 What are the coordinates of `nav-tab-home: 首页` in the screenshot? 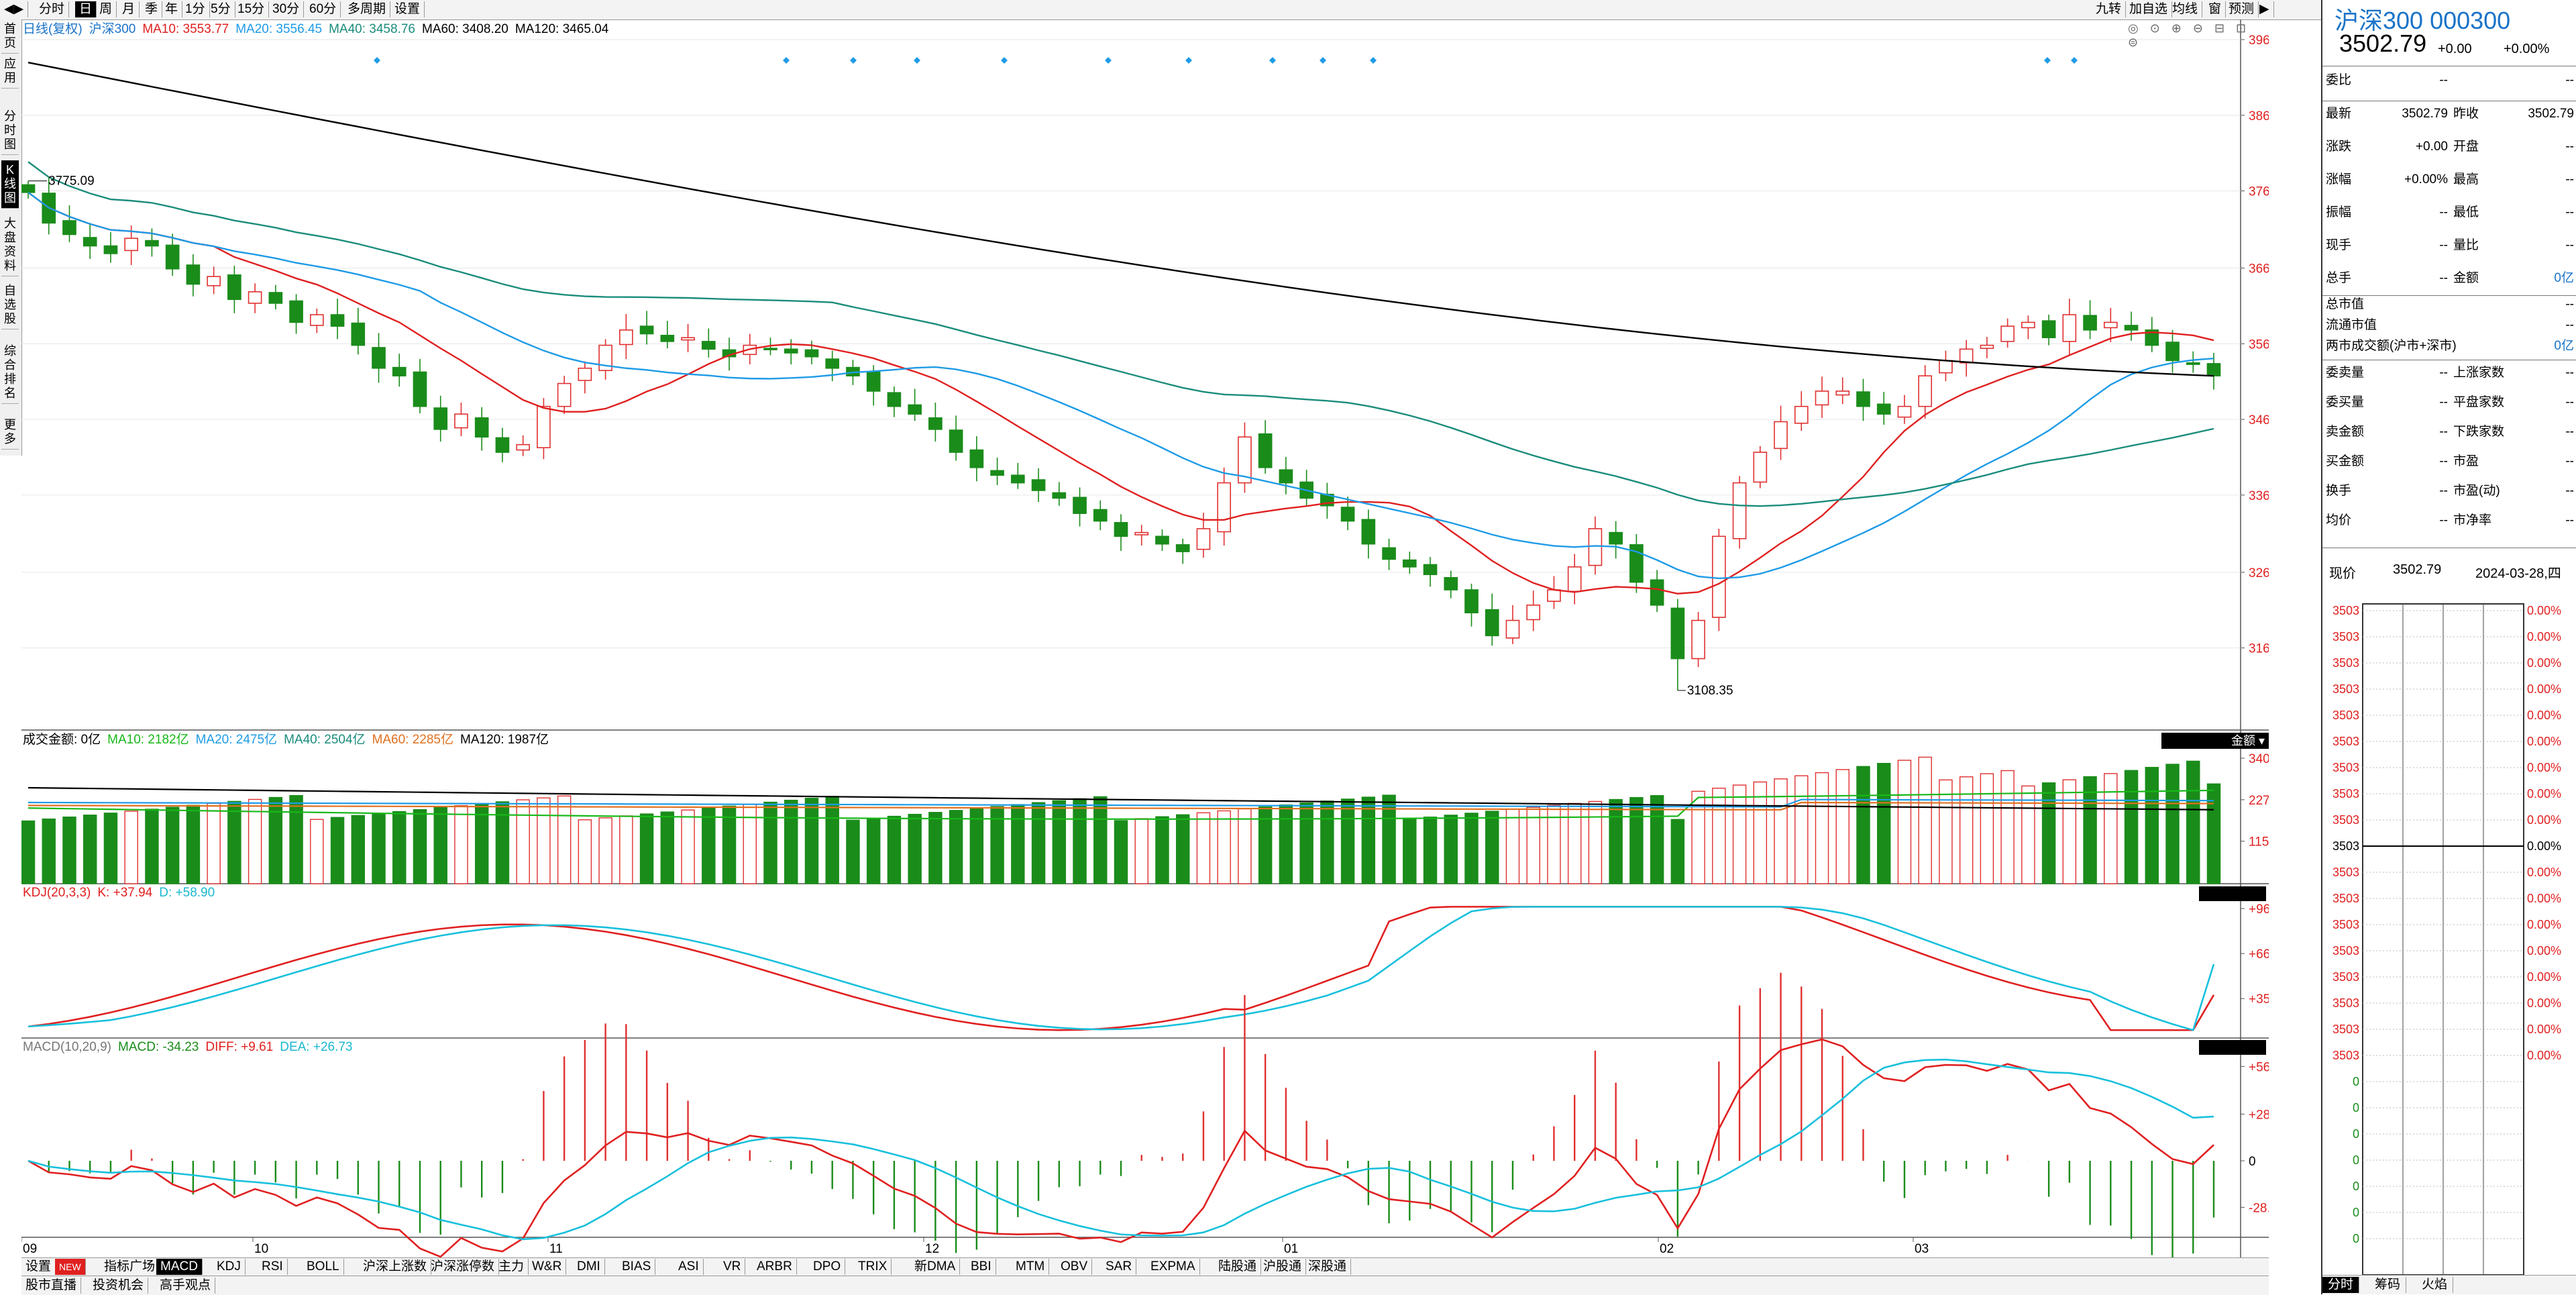 It's located at (10, 36).